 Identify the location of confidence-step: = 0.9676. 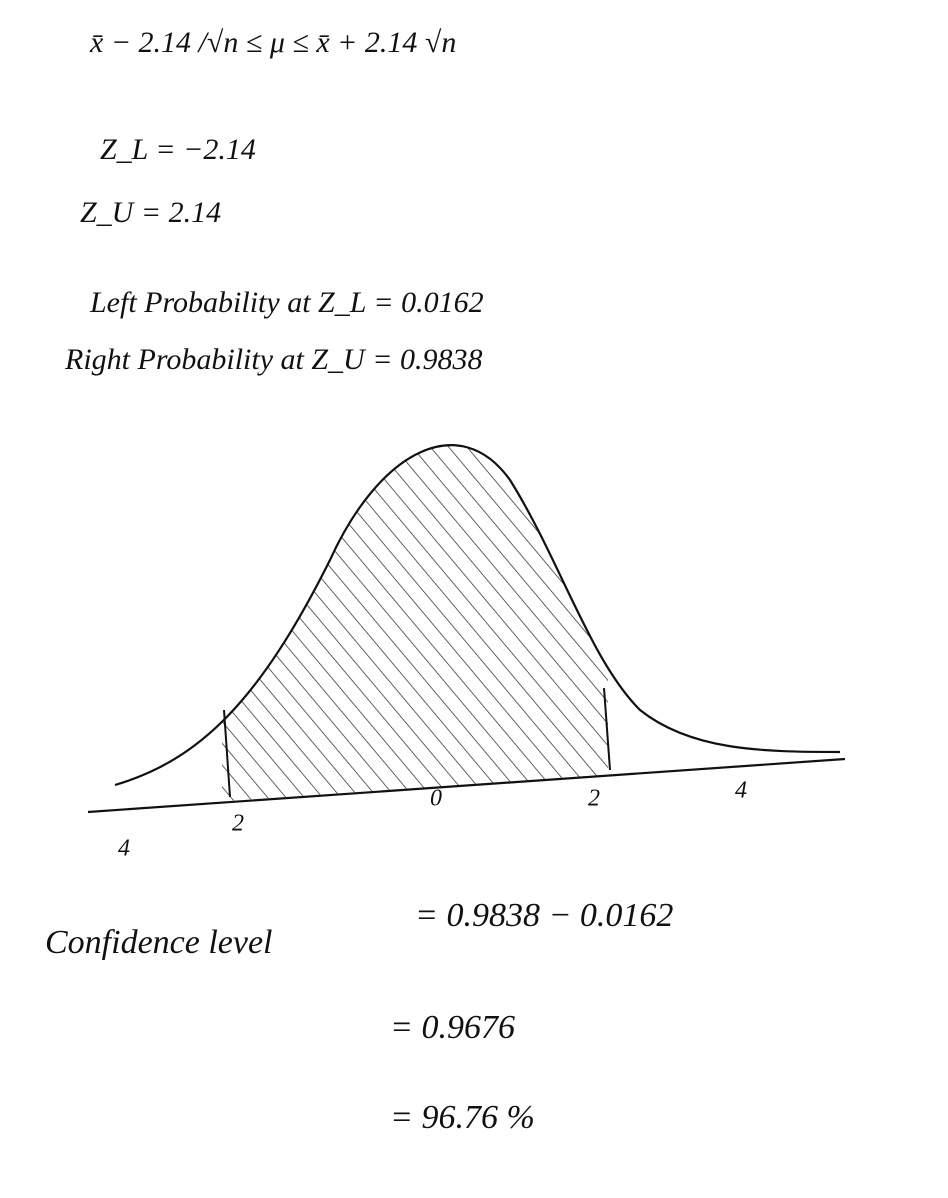
(452, 1027).